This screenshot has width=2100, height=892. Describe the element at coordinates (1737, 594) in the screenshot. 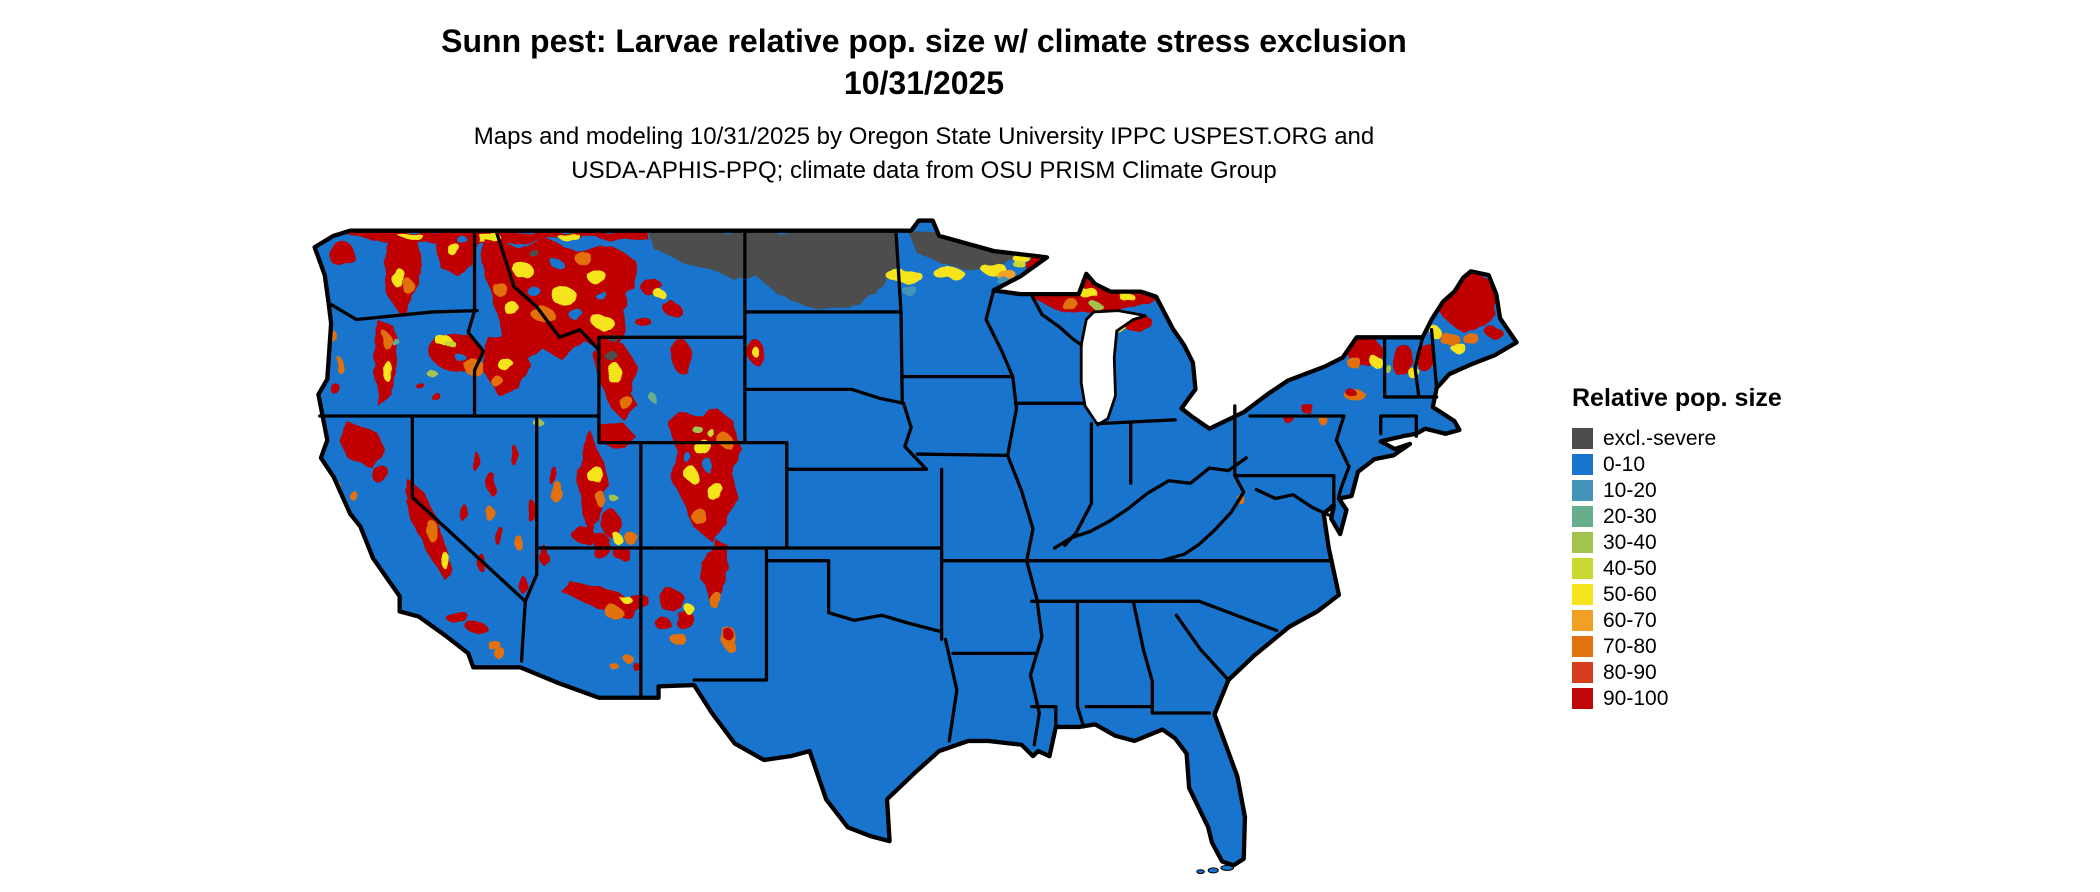

I see `legend-item: 50-60` at that location.